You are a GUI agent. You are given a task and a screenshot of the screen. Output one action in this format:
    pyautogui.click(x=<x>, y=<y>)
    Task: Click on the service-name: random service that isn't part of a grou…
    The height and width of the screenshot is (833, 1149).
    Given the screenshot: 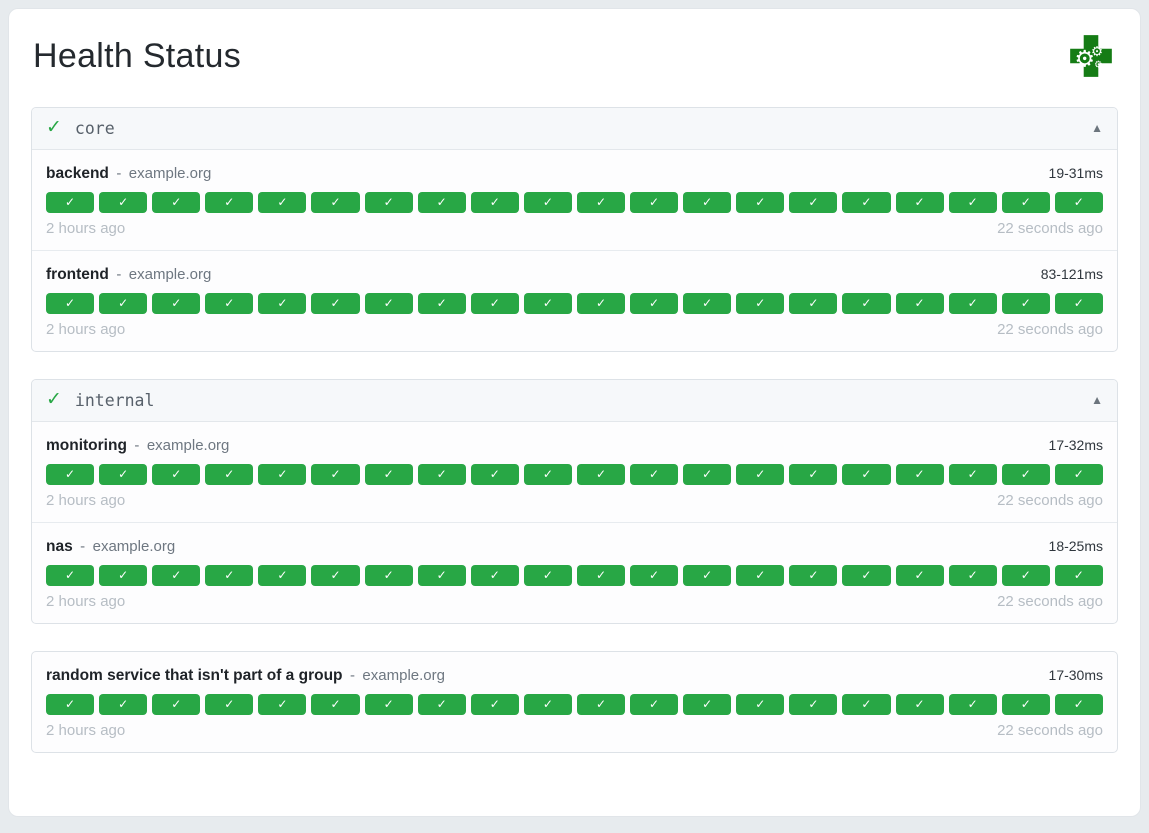 What is the action you would take?
    pyautogui.click(x=194, y=675)
    